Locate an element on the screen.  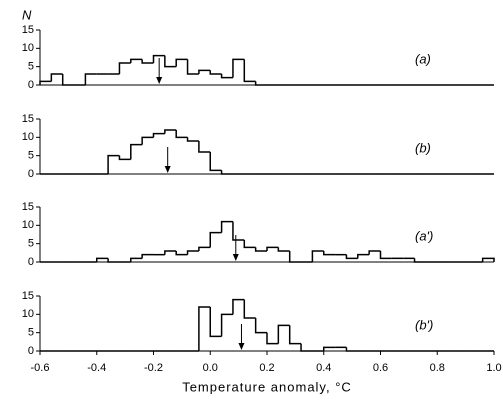
x-tick-label: 0.8 is located at coordinates (437, 368).